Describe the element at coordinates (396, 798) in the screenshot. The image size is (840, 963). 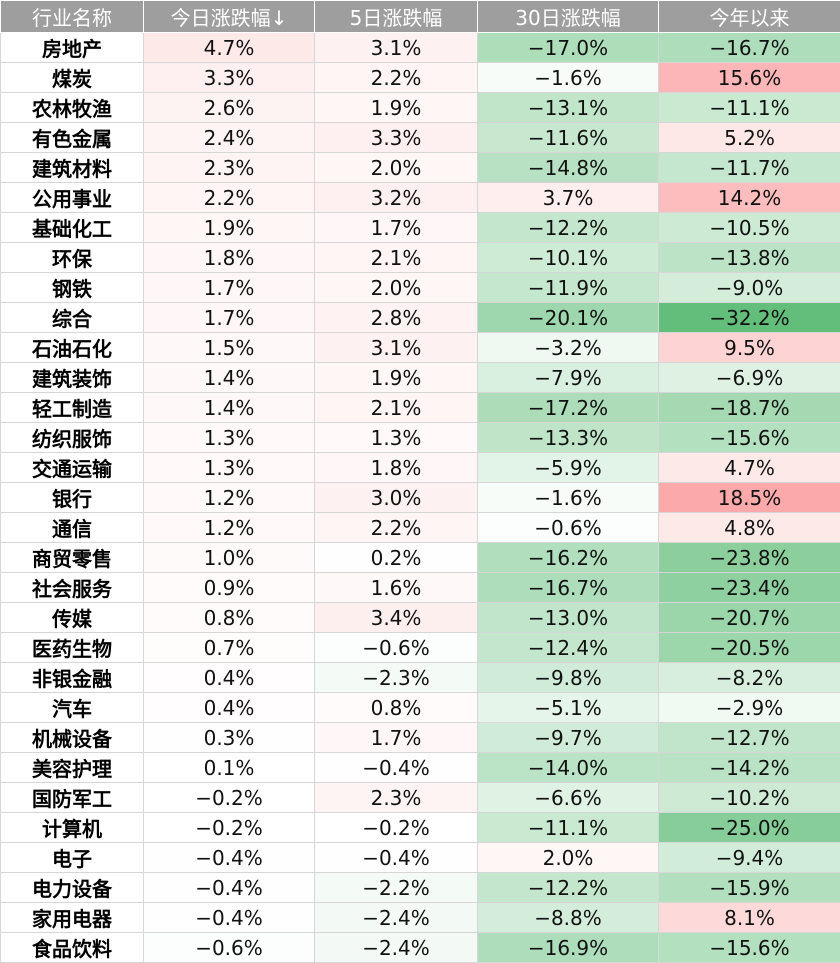
I see `5day-change-cell: 2.3%` at that location.